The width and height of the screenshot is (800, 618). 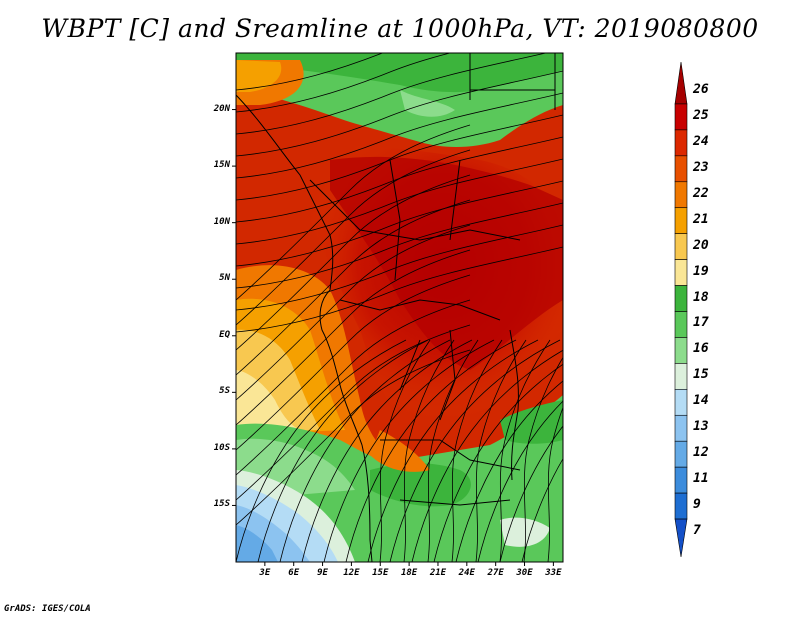 I want to click on lat-tick-label: 5N, so click(x=224, y=278).